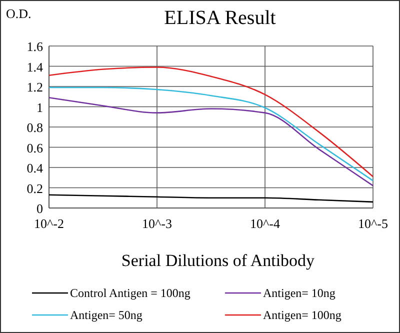 The height and width of the screenshot is (333, 400). What do you see at coordinates (220, 18) in the screenshot?
I see `chart-title: ELISA Result` at bounding box center [220, 18].